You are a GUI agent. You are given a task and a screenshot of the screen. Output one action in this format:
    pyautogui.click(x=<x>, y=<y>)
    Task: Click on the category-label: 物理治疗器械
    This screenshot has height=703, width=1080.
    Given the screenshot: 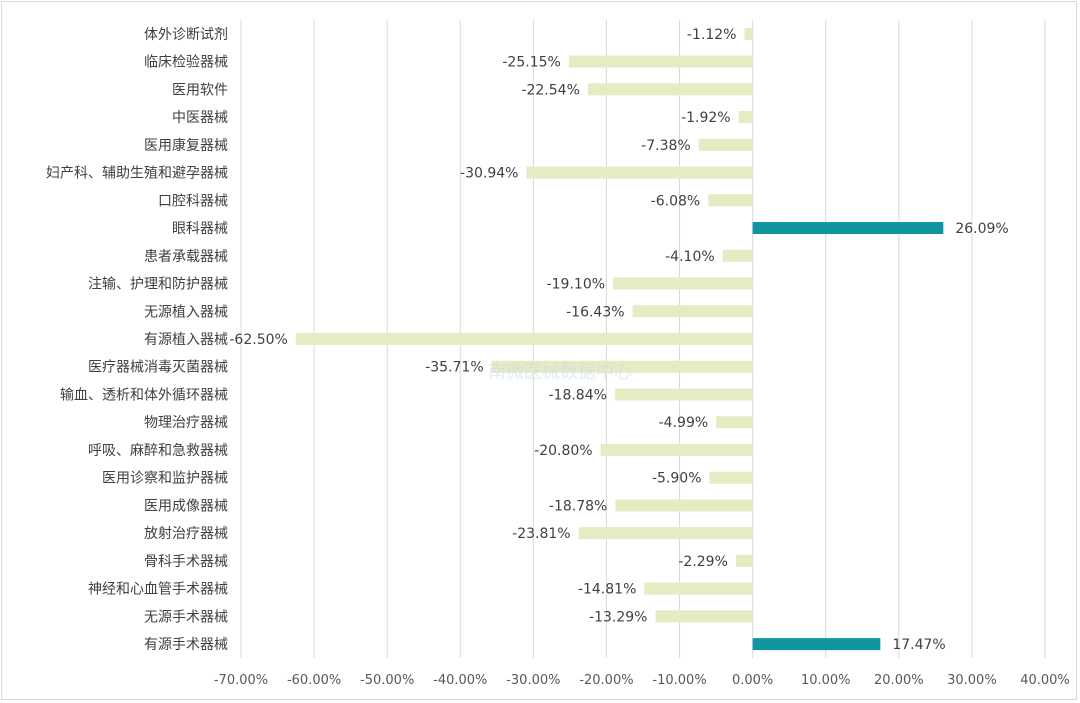 What is the action you would take?
    pyautogui.click(x=186, y=423)
    